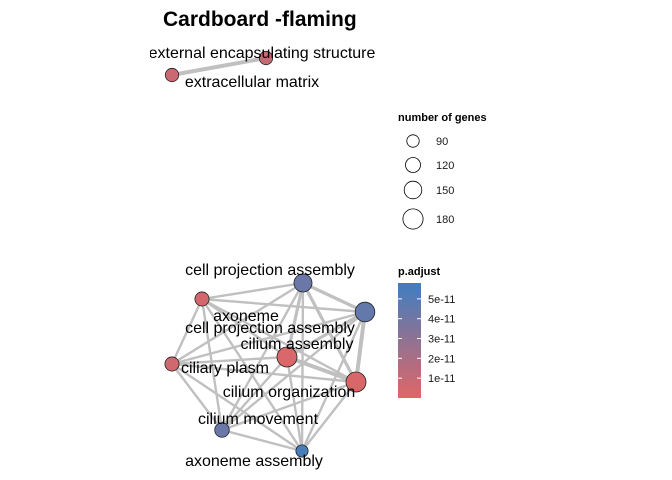 This screenshot has height=480, width=672. What do you see at coordinates (246, 316) in the screenshot?
I see `node-label-axoneme: axoneme` at bounding box center [246, 316].